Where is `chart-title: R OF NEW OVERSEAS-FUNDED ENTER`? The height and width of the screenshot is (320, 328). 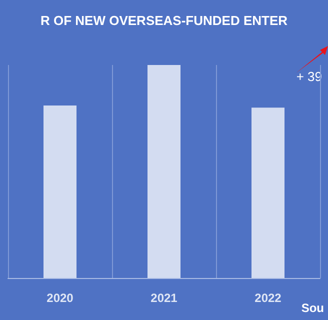
chart-title: R OF NEW OVERSEAS-FUNDED ENTER is located at coordinates (164, 20).